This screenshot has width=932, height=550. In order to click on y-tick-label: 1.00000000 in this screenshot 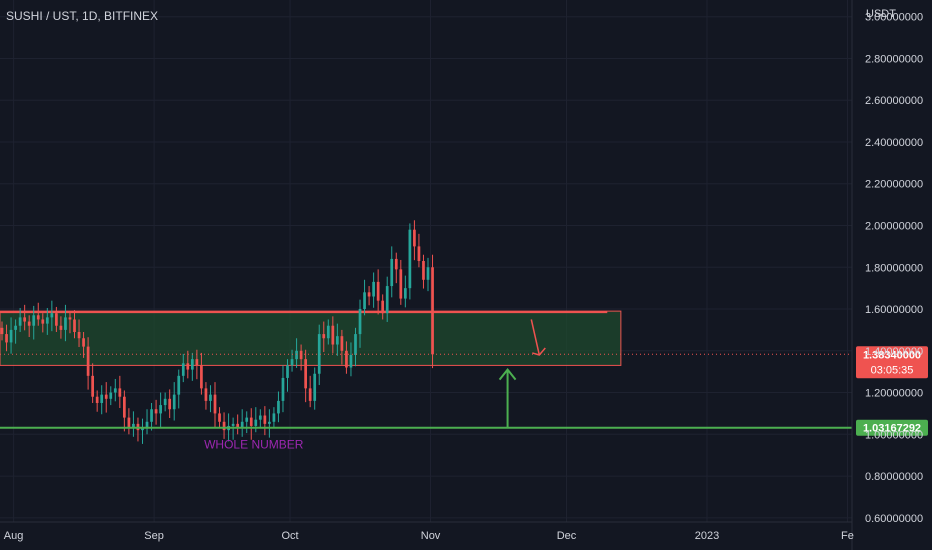, I will do `click(894, 435)`.